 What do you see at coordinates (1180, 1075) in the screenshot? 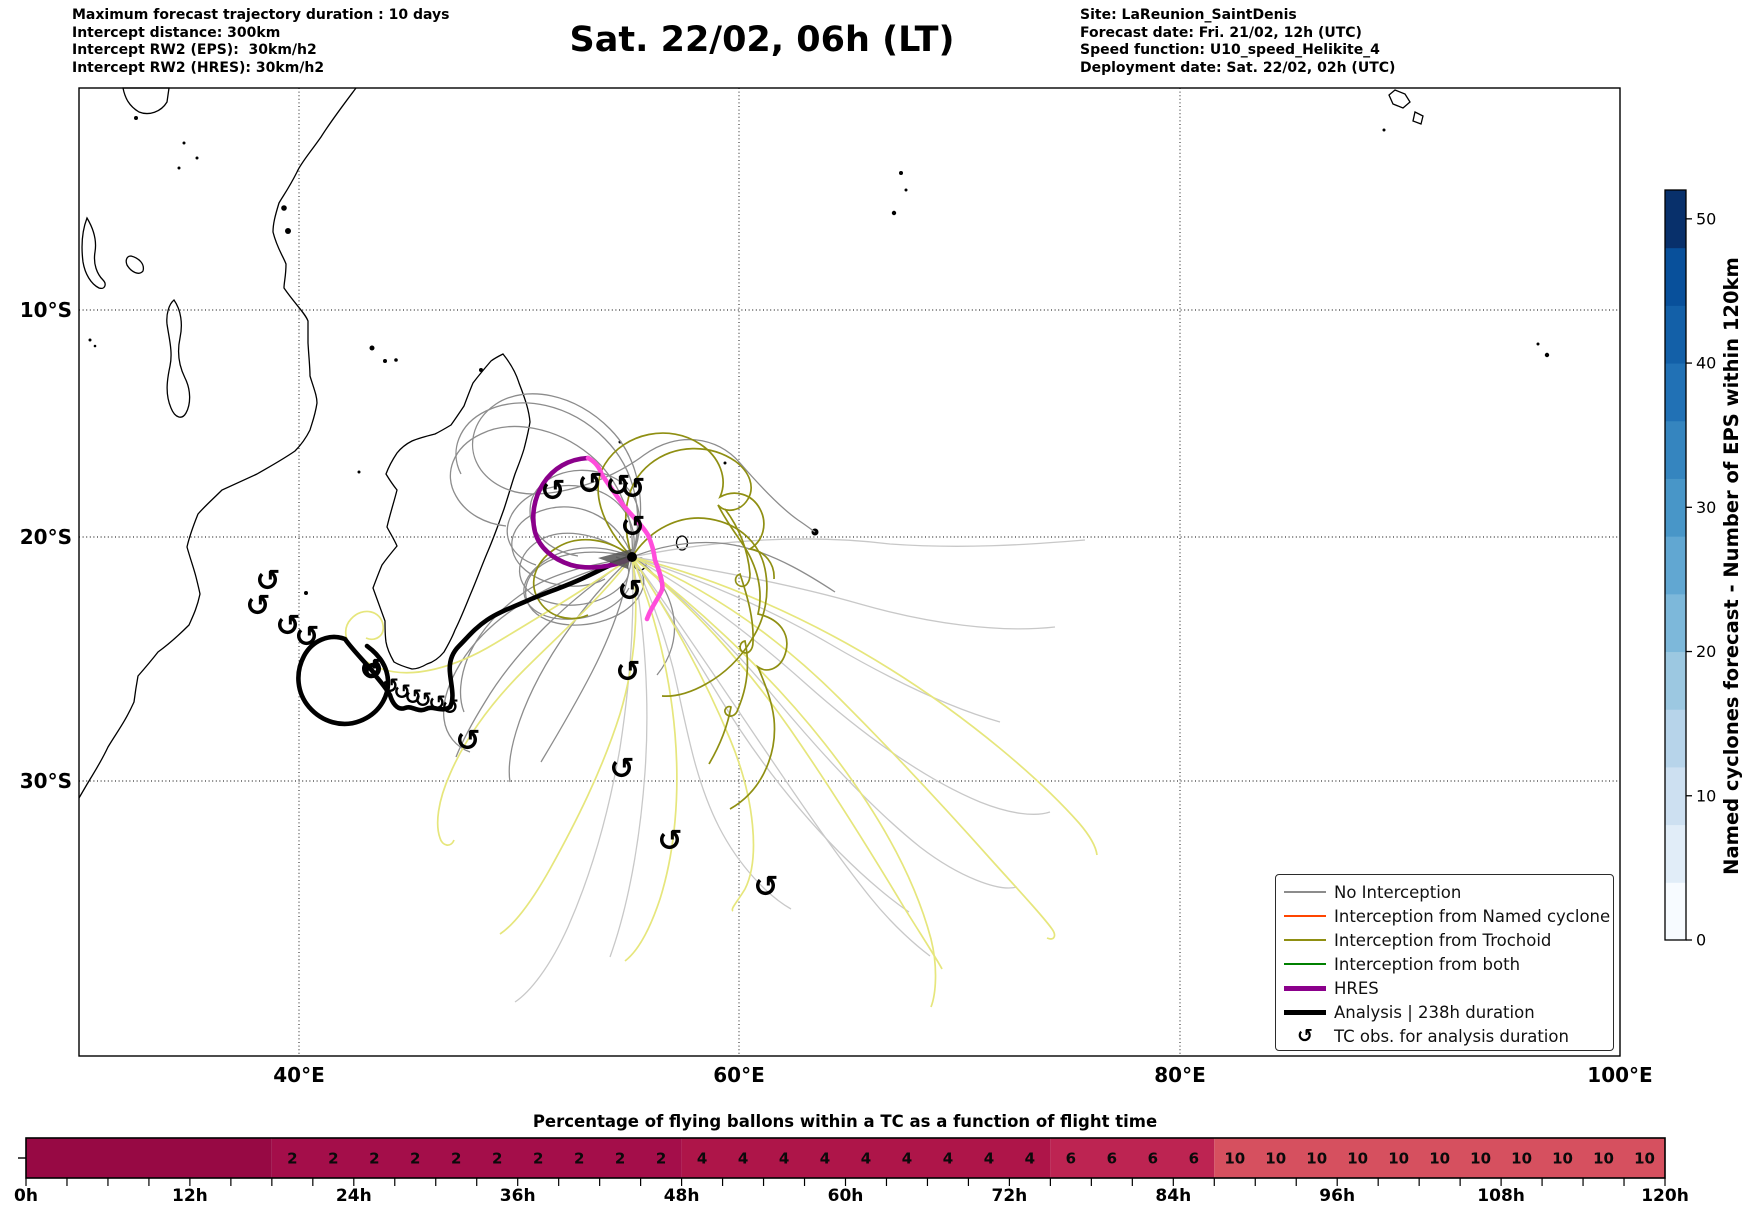
I see `x-axis-tick-label: 80°E` at bounding box center [1180, 1075].